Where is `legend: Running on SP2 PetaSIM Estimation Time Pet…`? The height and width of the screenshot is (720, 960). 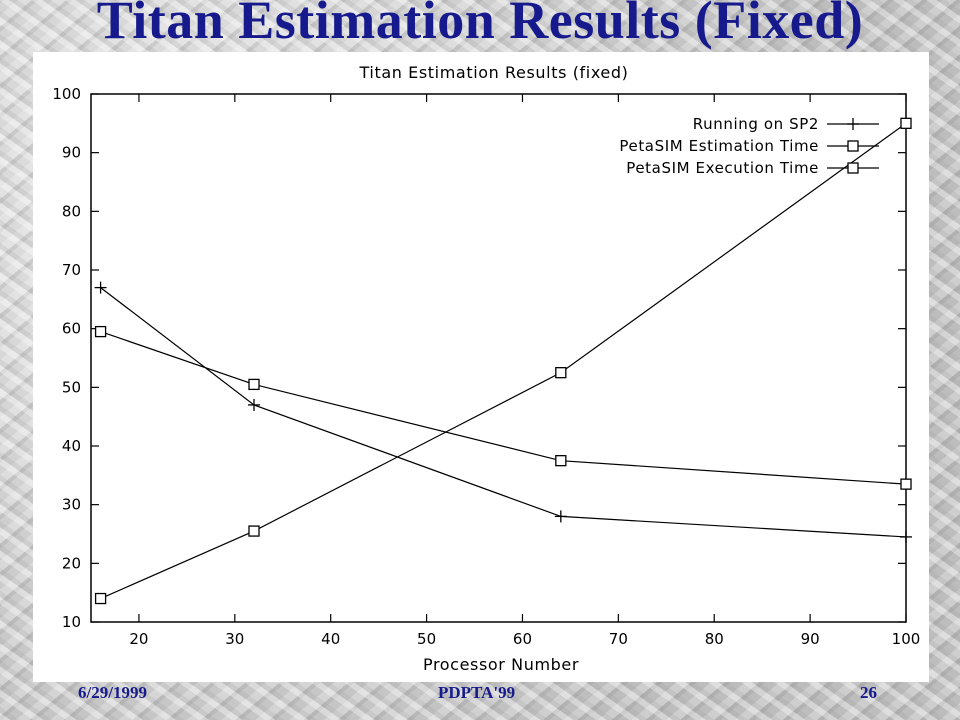
legend: Running on SP2 PetaSIM Estimation Time Pet… is located at coordinates (749, 146).